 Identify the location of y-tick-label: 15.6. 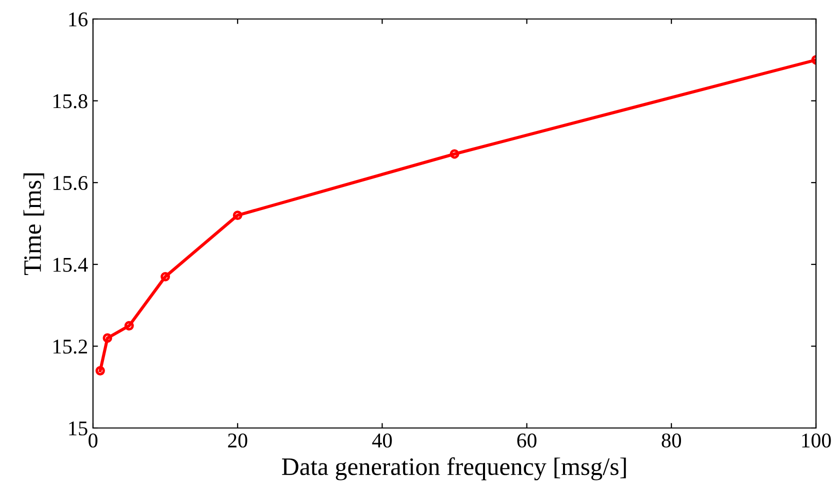
(71, 183).